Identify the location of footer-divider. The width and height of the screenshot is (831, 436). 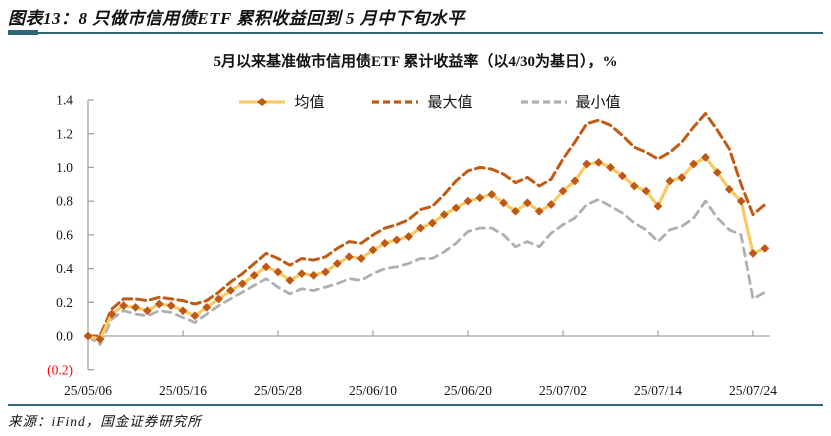
(415, 405).